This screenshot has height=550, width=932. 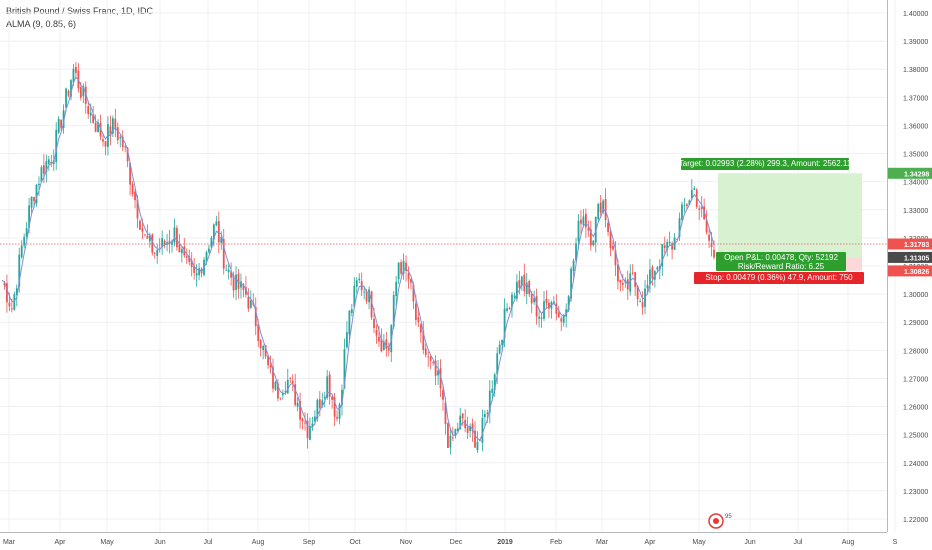 What do you see at coordinates (208, 542) in the screenshot?
I see `x-tick-label: Jul` at bounding box center [208, 542].